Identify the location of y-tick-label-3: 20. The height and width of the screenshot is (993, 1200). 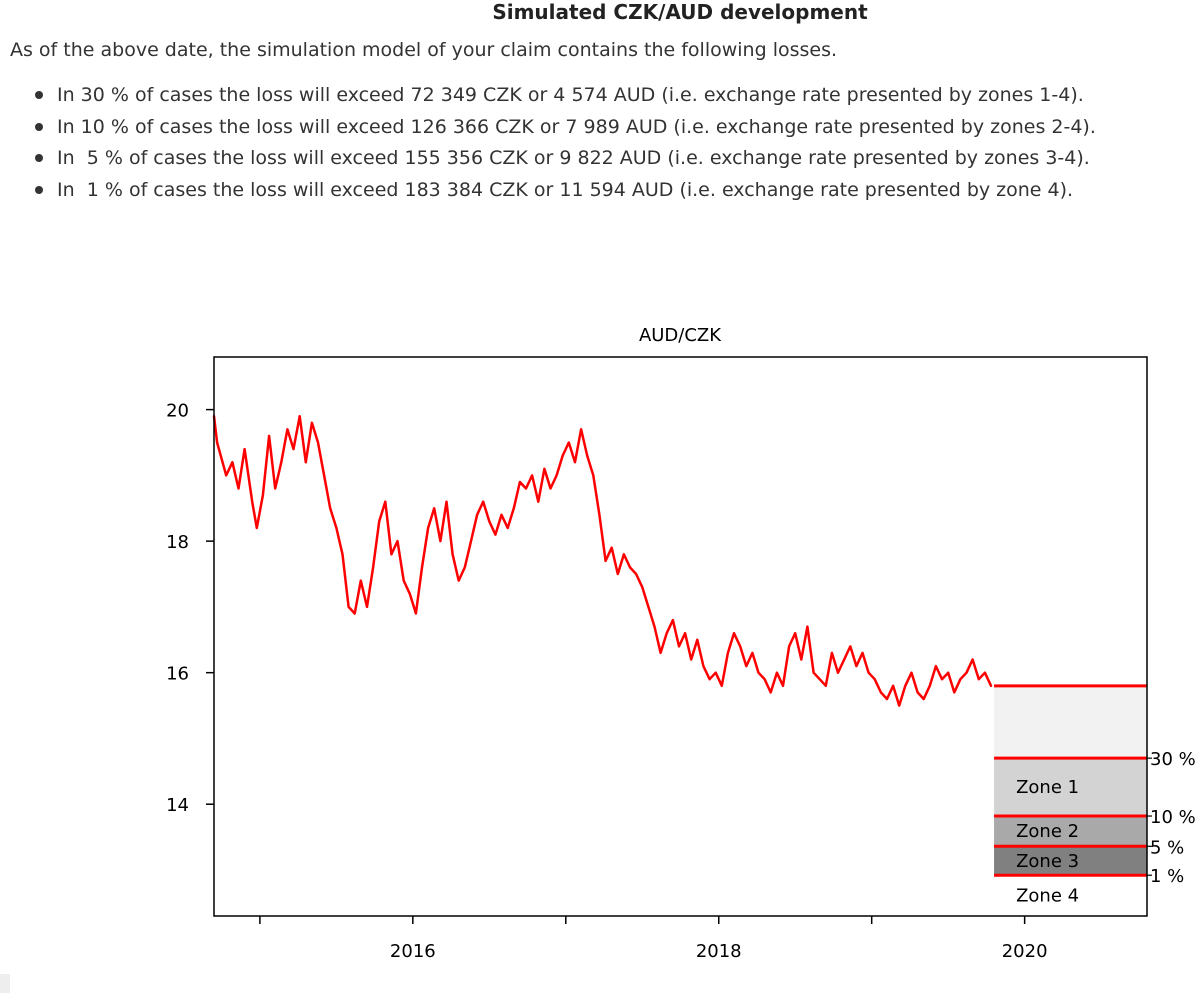
(177, 411).